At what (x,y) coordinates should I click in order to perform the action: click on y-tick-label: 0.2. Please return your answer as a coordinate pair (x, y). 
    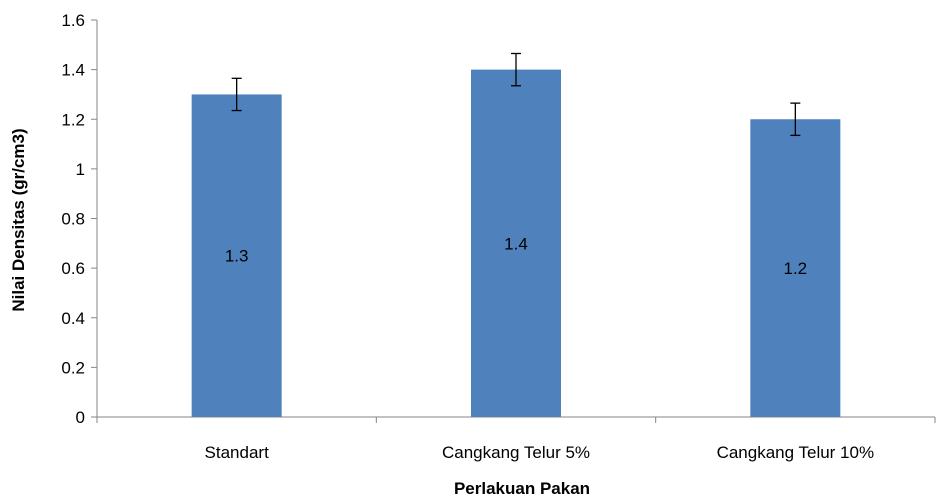
    Looking at the image, I should click on (73, 367).